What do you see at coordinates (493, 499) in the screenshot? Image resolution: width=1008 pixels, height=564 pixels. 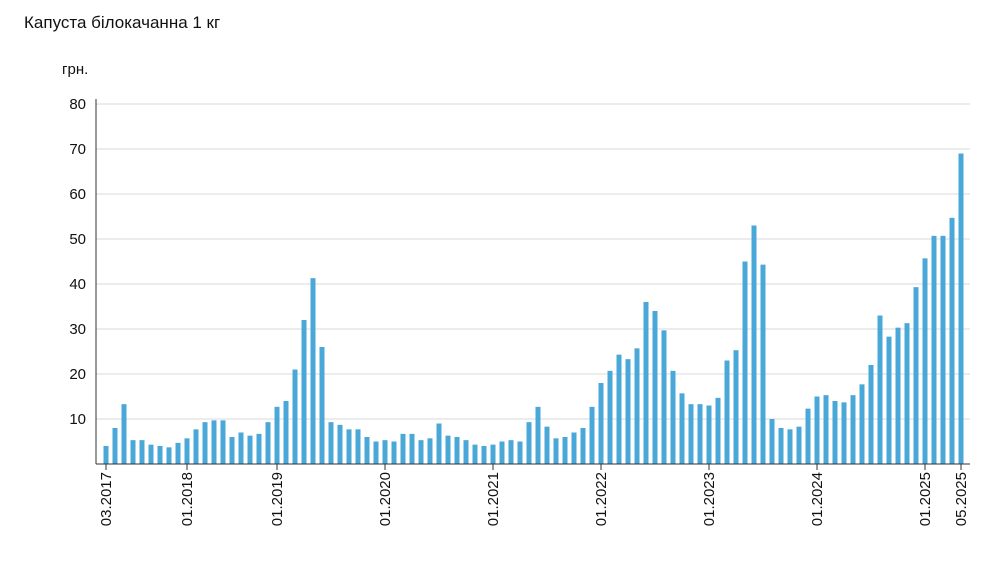 I see `x-tick-label: 01.2021` at bounding box center [493, 499].